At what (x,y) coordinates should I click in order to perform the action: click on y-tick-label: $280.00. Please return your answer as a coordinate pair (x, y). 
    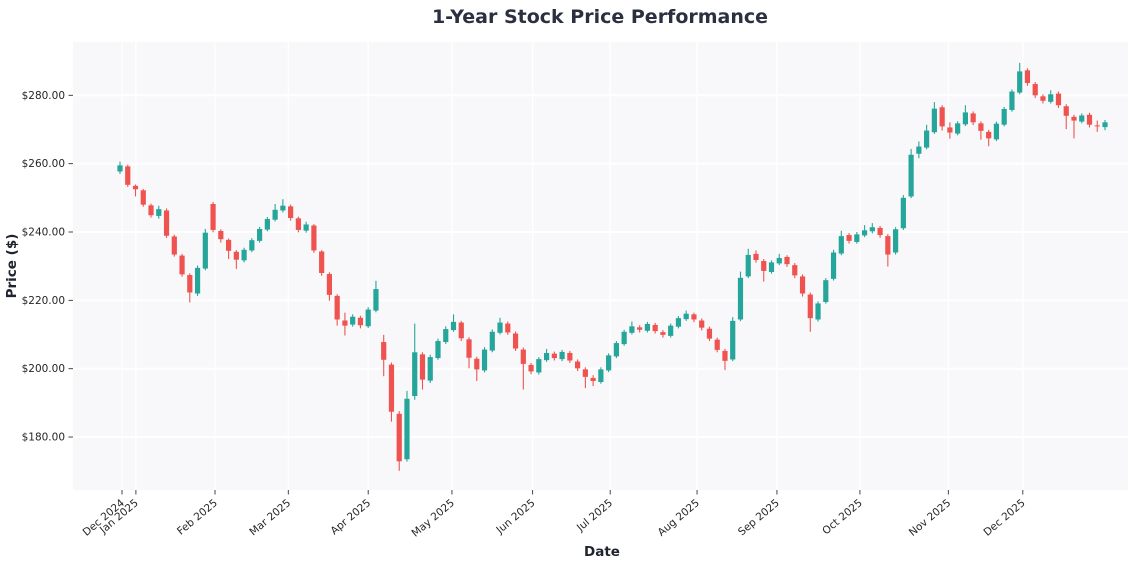
    Looking at the image, I should click on (43, 96).